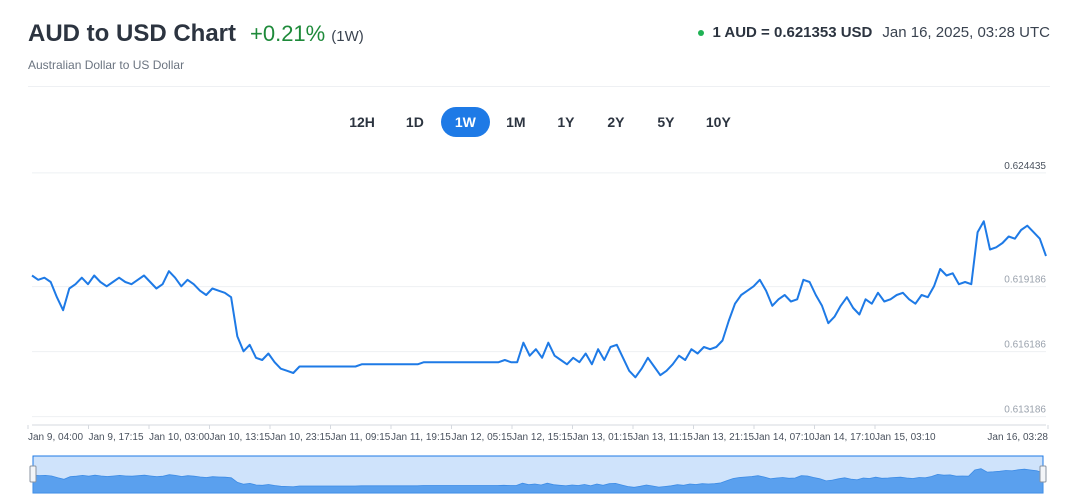  Describe the element at coordinates (347, 36) in the screenshot. I see `change-period: (1W)` at that location.